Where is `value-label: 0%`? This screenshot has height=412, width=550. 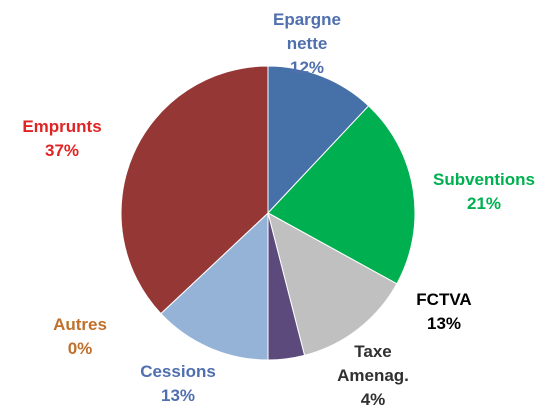
value-label: 0% is located at coordinates (80, 348).